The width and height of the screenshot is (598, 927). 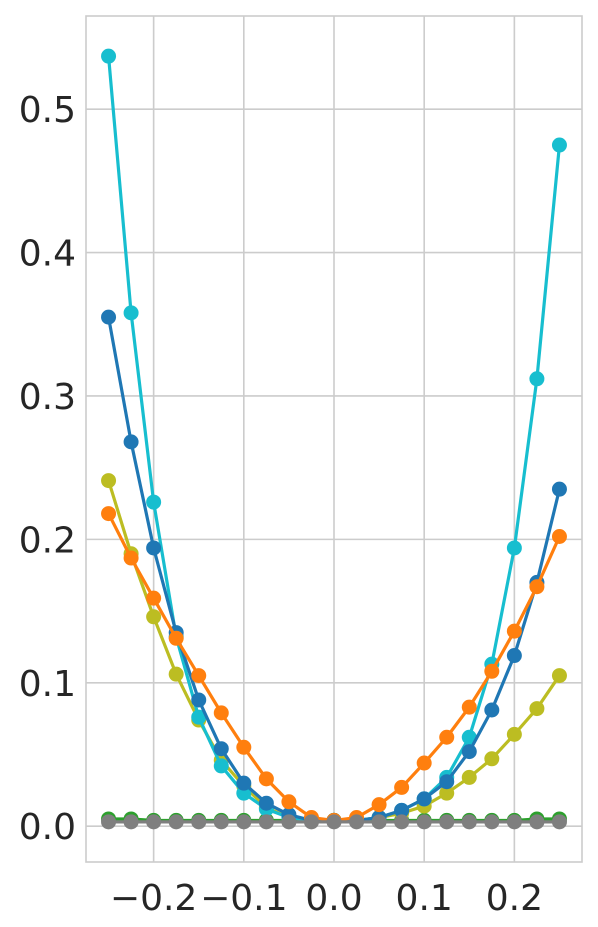 What do you see at coordinates (243, 898) in the screenshot?
I see `x-tick-label: −0.1` at bounding box center [243, 898].